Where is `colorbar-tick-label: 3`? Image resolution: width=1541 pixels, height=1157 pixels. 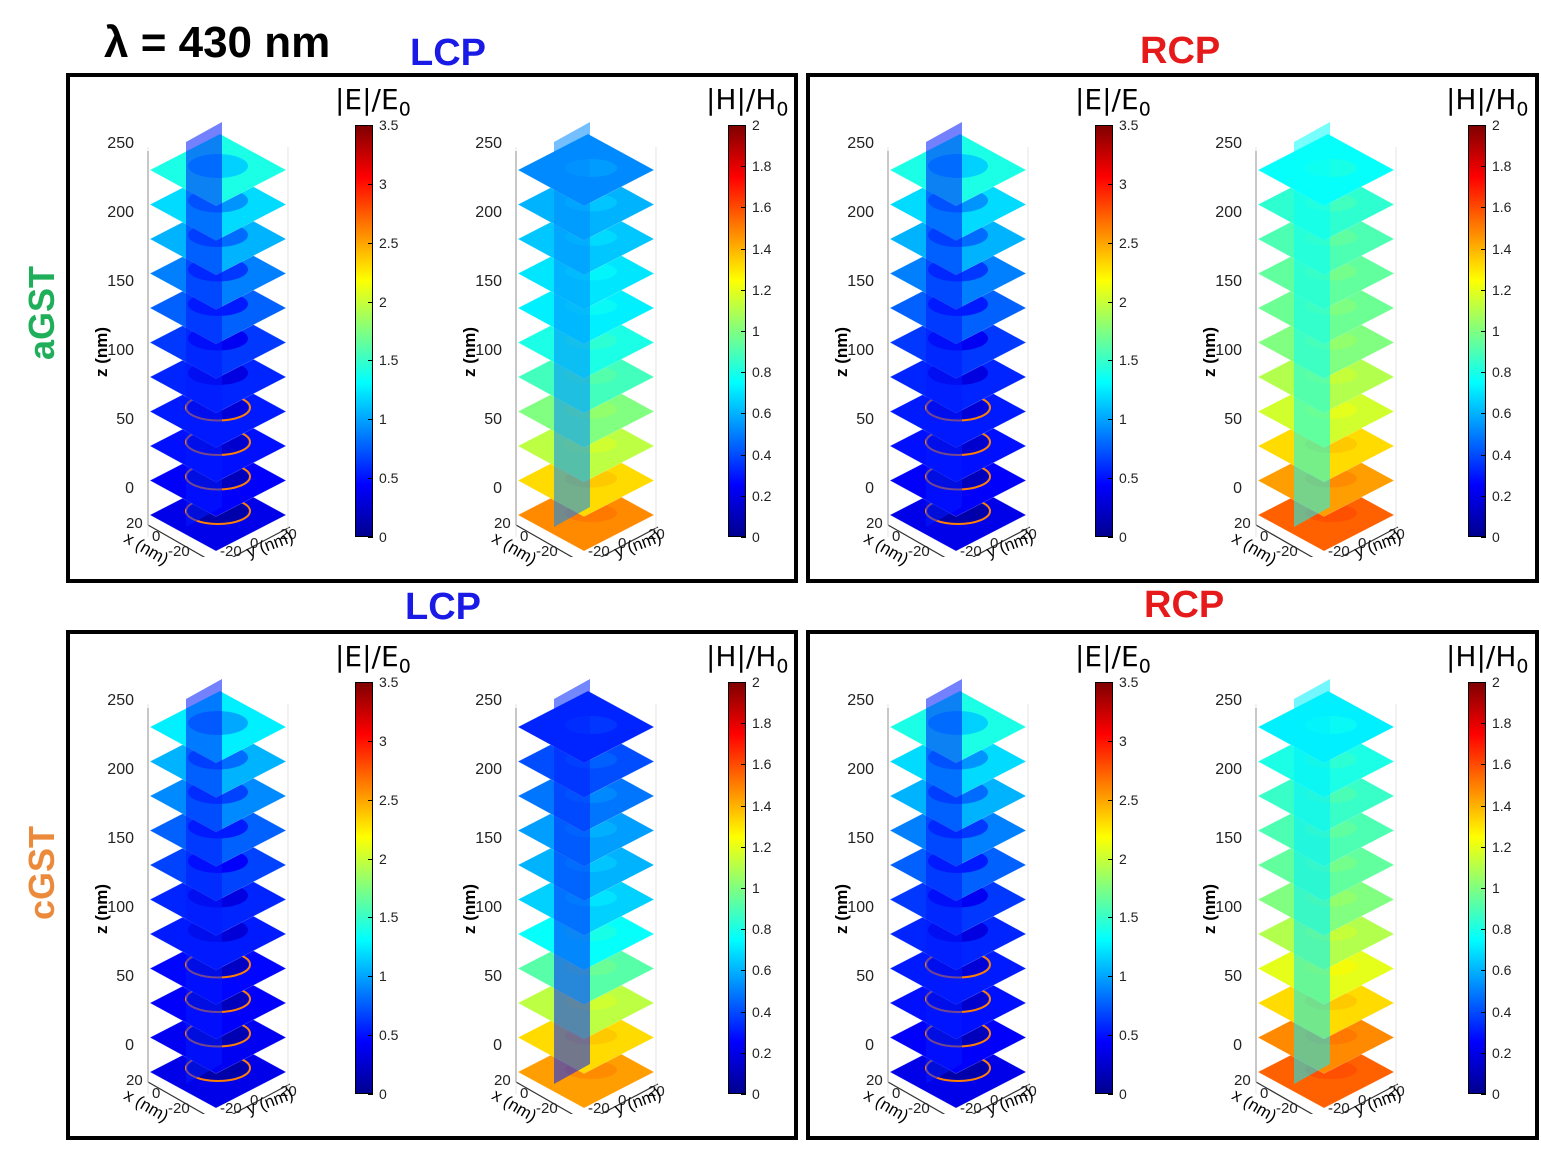
colorbar-tick-label: 3 is located at coordinates (383, 183).